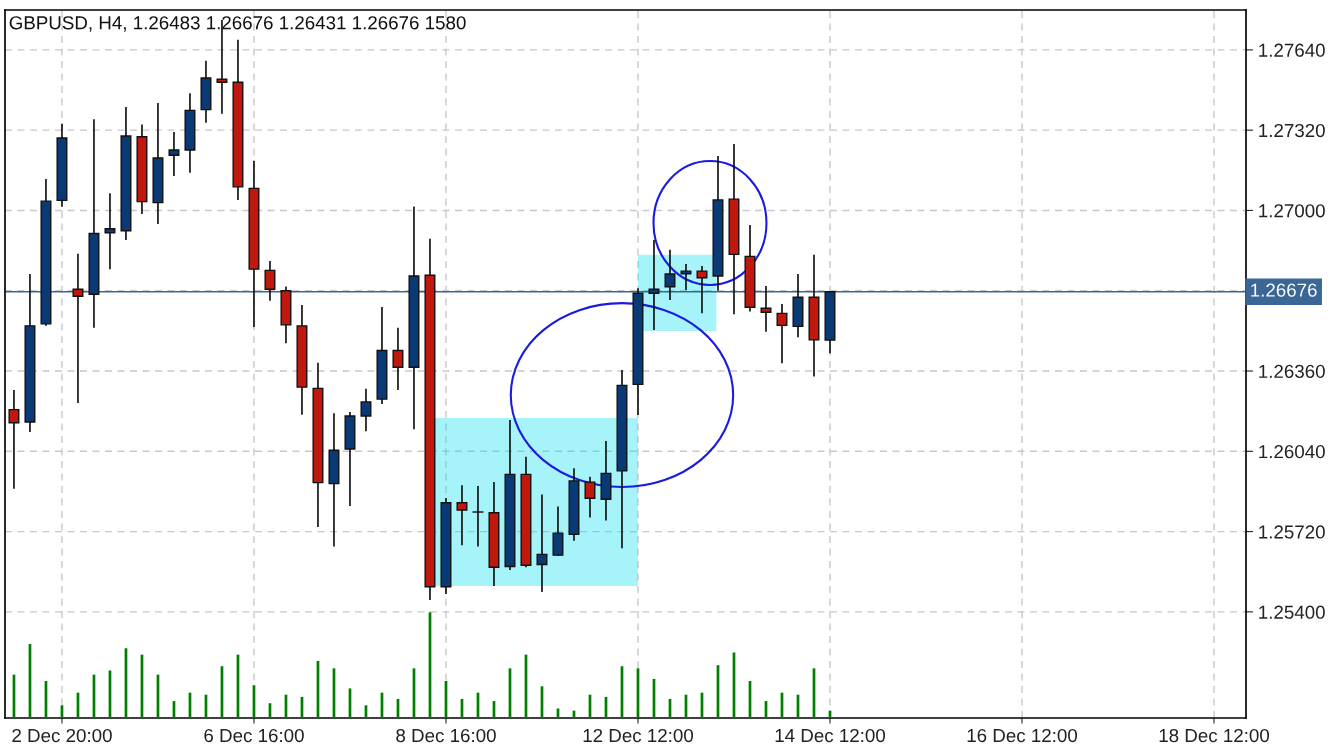 This screenshot has width=1334, height=750. What do you see at coordinates (638, 735) in the screenshot?
I see `x-tick-label: 12 Dec 12:00` at bounding box center [638, 735].